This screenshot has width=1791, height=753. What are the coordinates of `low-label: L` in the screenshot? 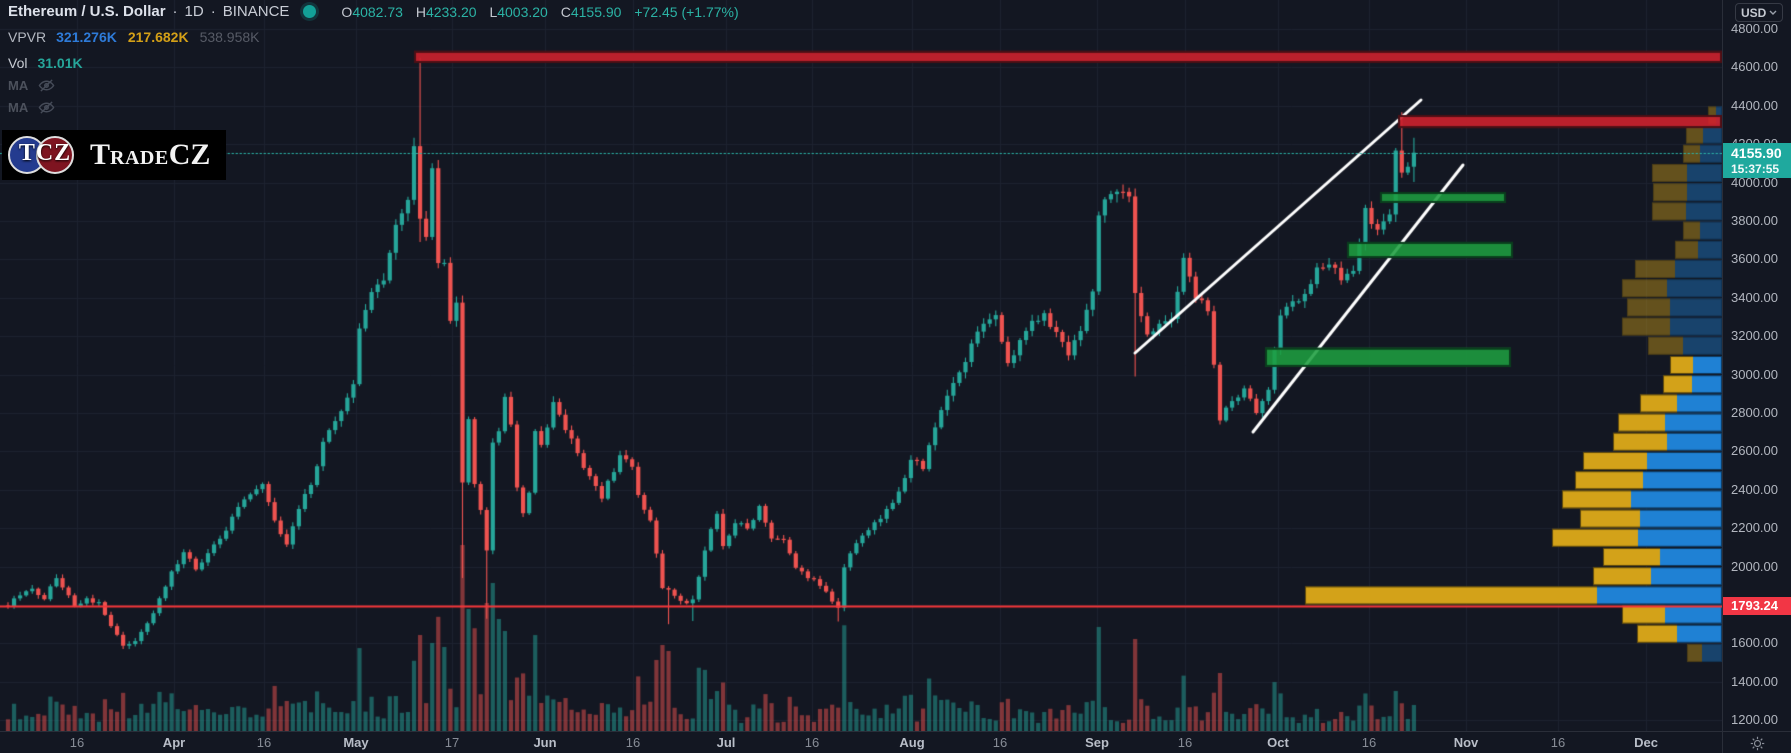 It's located at (493, 11).